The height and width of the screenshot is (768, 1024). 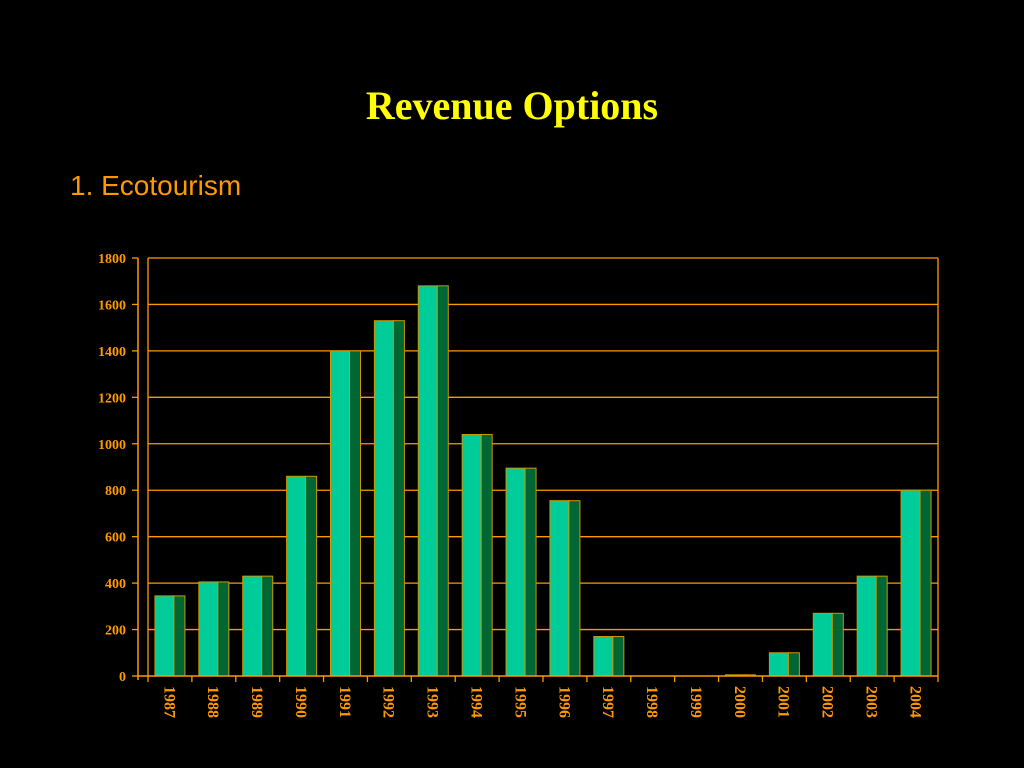 What do you see at coordinates (519, 702) in the screenshot?
I see `x-tick-label: 1995` at bounding box center [519, 702].